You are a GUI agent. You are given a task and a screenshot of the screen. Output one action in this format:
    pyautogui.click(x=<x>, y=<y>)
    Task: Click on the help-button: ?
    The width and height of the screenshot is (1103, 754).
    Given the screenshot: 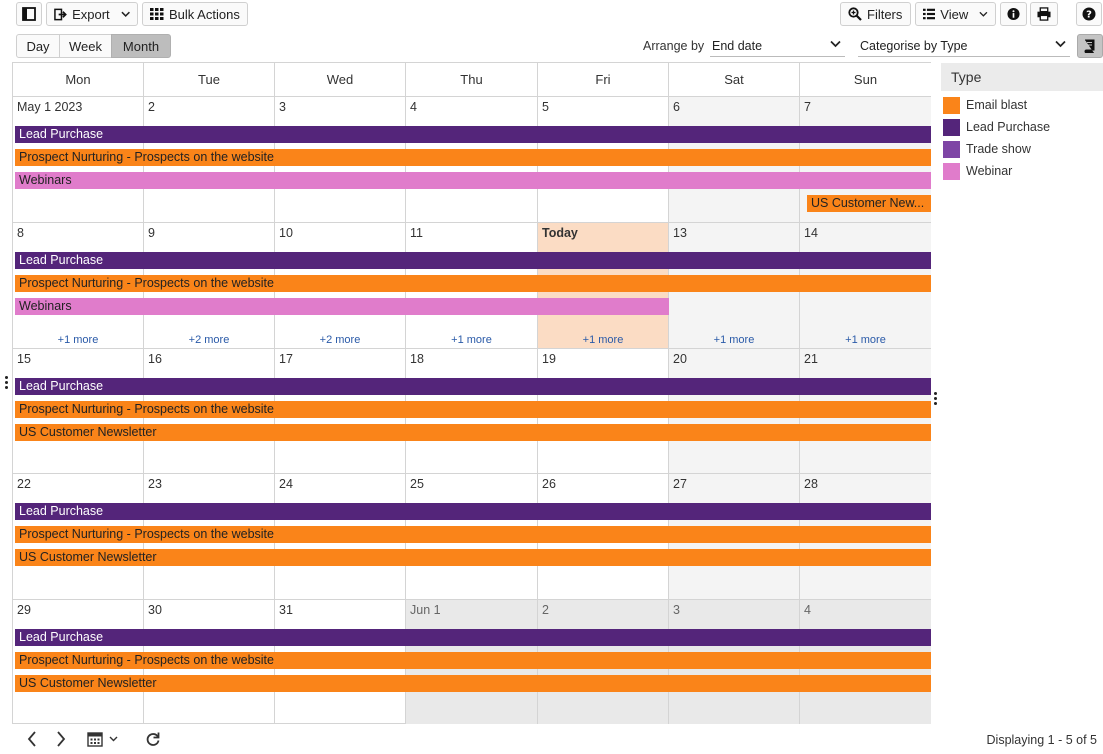 What is the action you would take?
    pyautogui.click(x=1089, y=14)
    